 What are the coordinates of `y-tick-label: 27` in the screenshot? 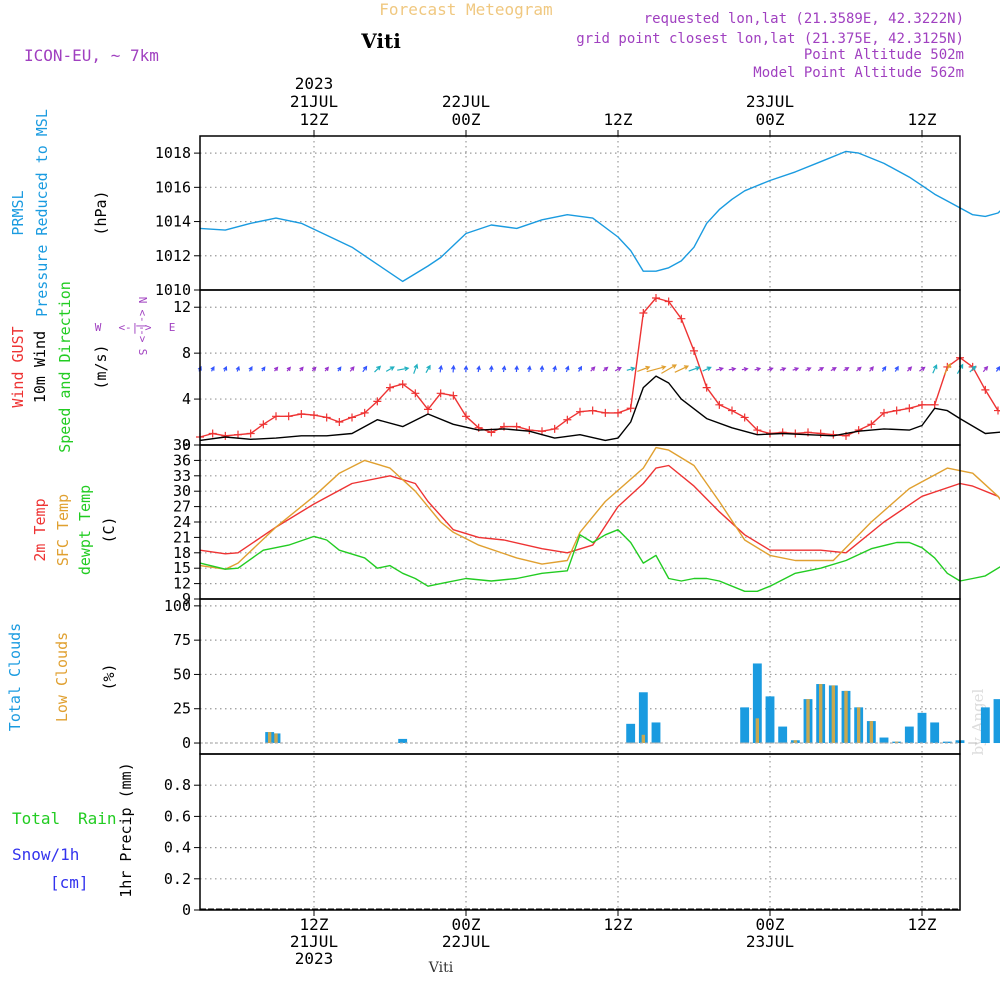 It's located at (182, 507).